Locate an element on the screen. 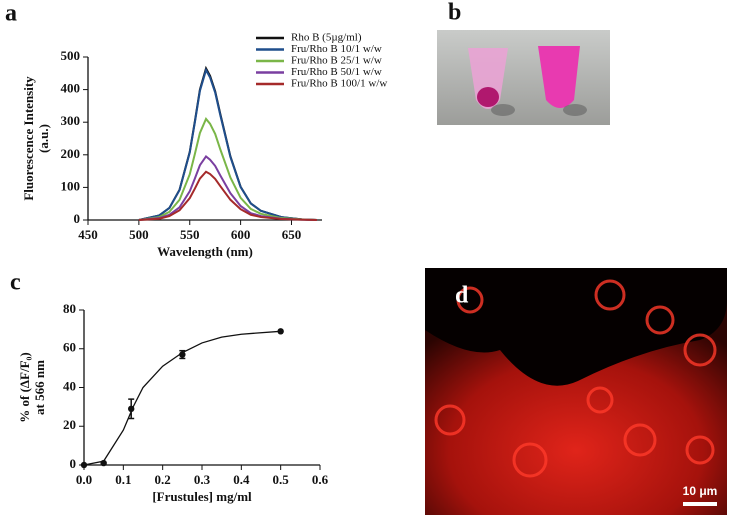 This screenshot has height=519, width=733. legend-label: Fru/Rho B 10/1 w/w is located at coordinates (336, 49).